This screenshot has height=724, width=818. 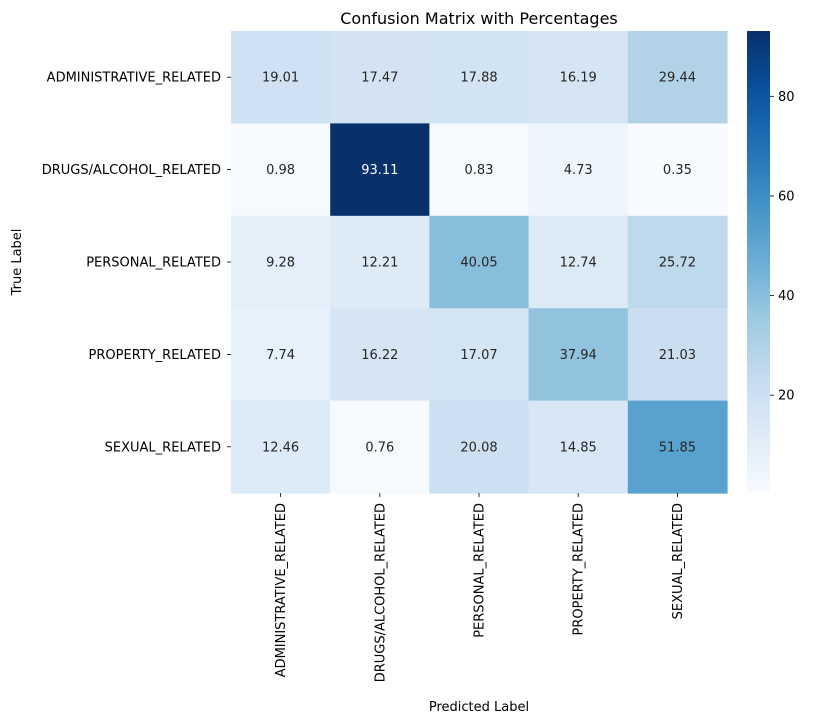 I want to click on cell-label-r3-c4: 21.03, so click(x=677, y=355).